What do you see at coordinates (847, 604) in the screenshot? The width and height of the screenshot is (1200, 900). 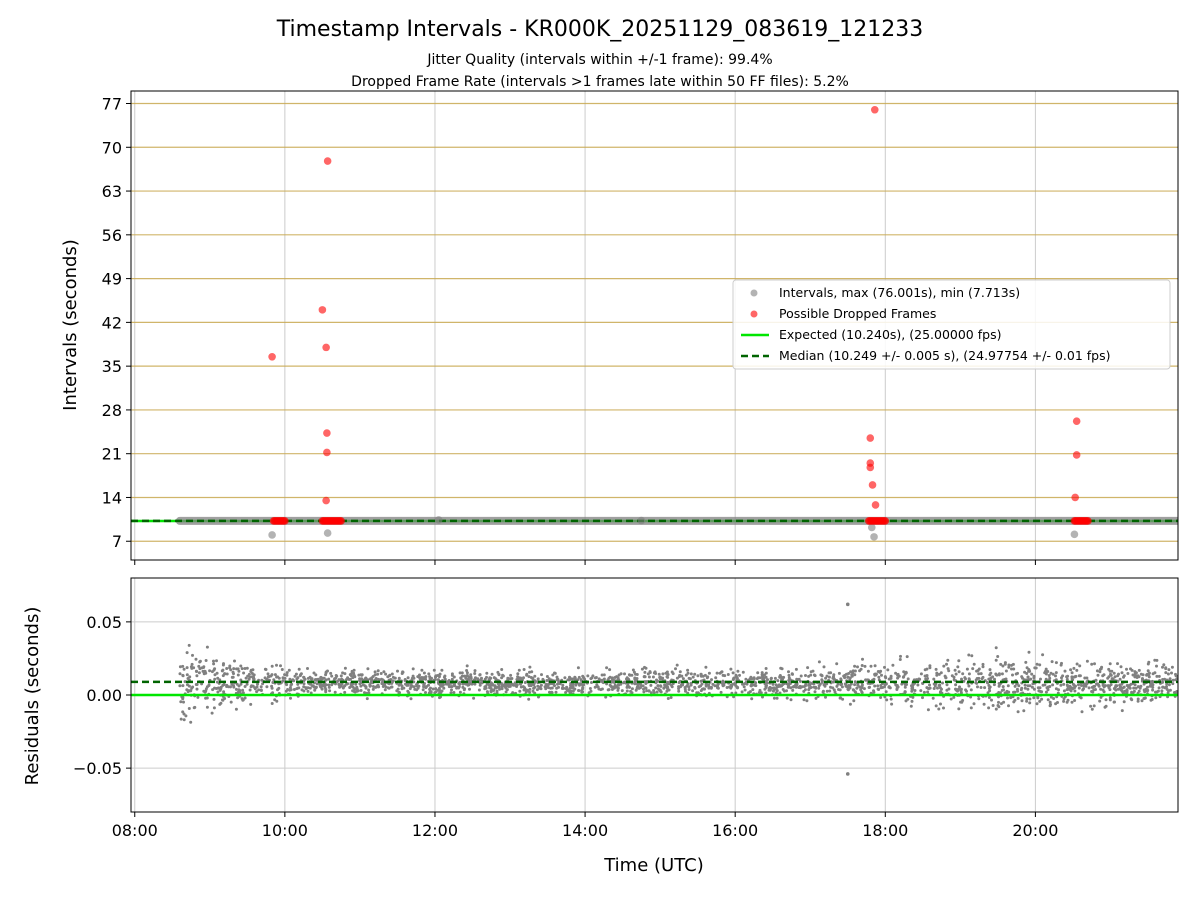 I see `residual-outlier-point` at bounding box center [847, 604].